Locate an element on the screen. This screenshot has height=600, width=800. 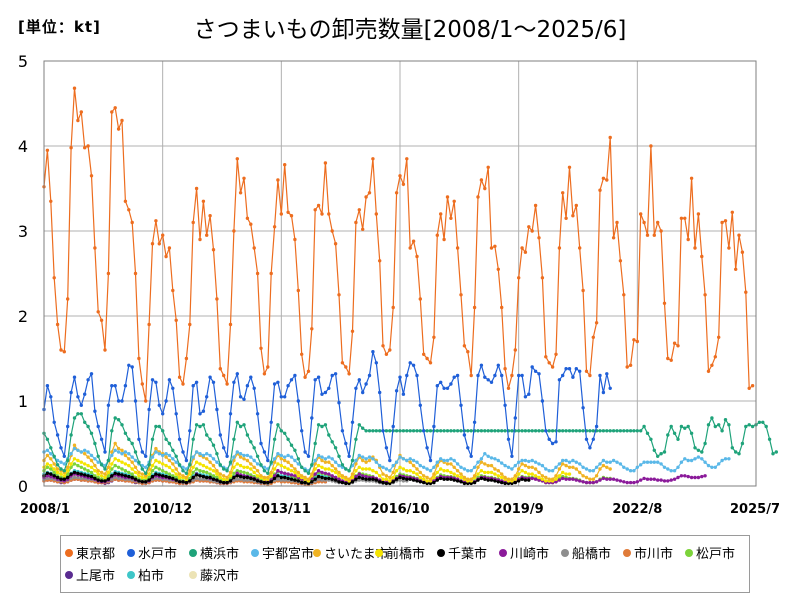
y-tick-label: 4 is located at coordinates (23, 146).